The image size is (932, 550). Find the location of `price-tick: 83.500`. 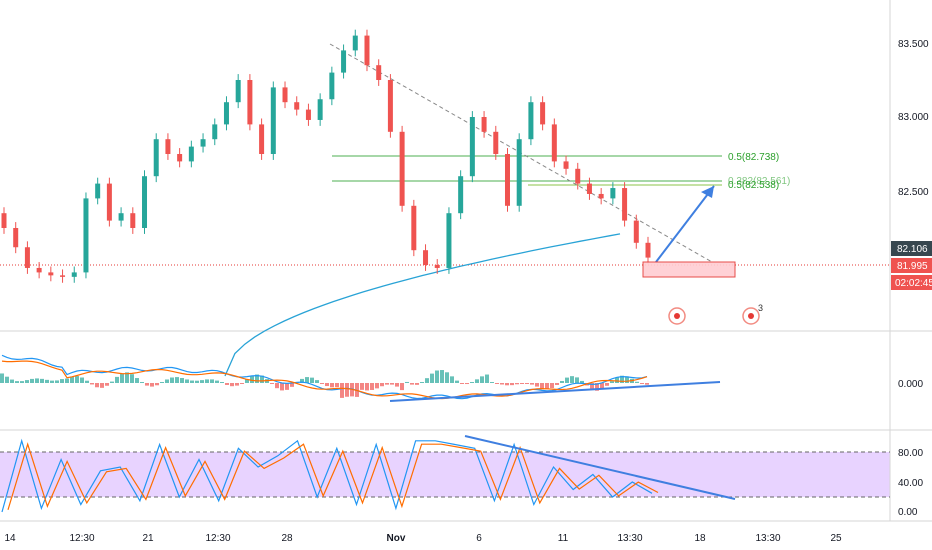

price-tick: 83.500 is located at coordinates (913, 44).